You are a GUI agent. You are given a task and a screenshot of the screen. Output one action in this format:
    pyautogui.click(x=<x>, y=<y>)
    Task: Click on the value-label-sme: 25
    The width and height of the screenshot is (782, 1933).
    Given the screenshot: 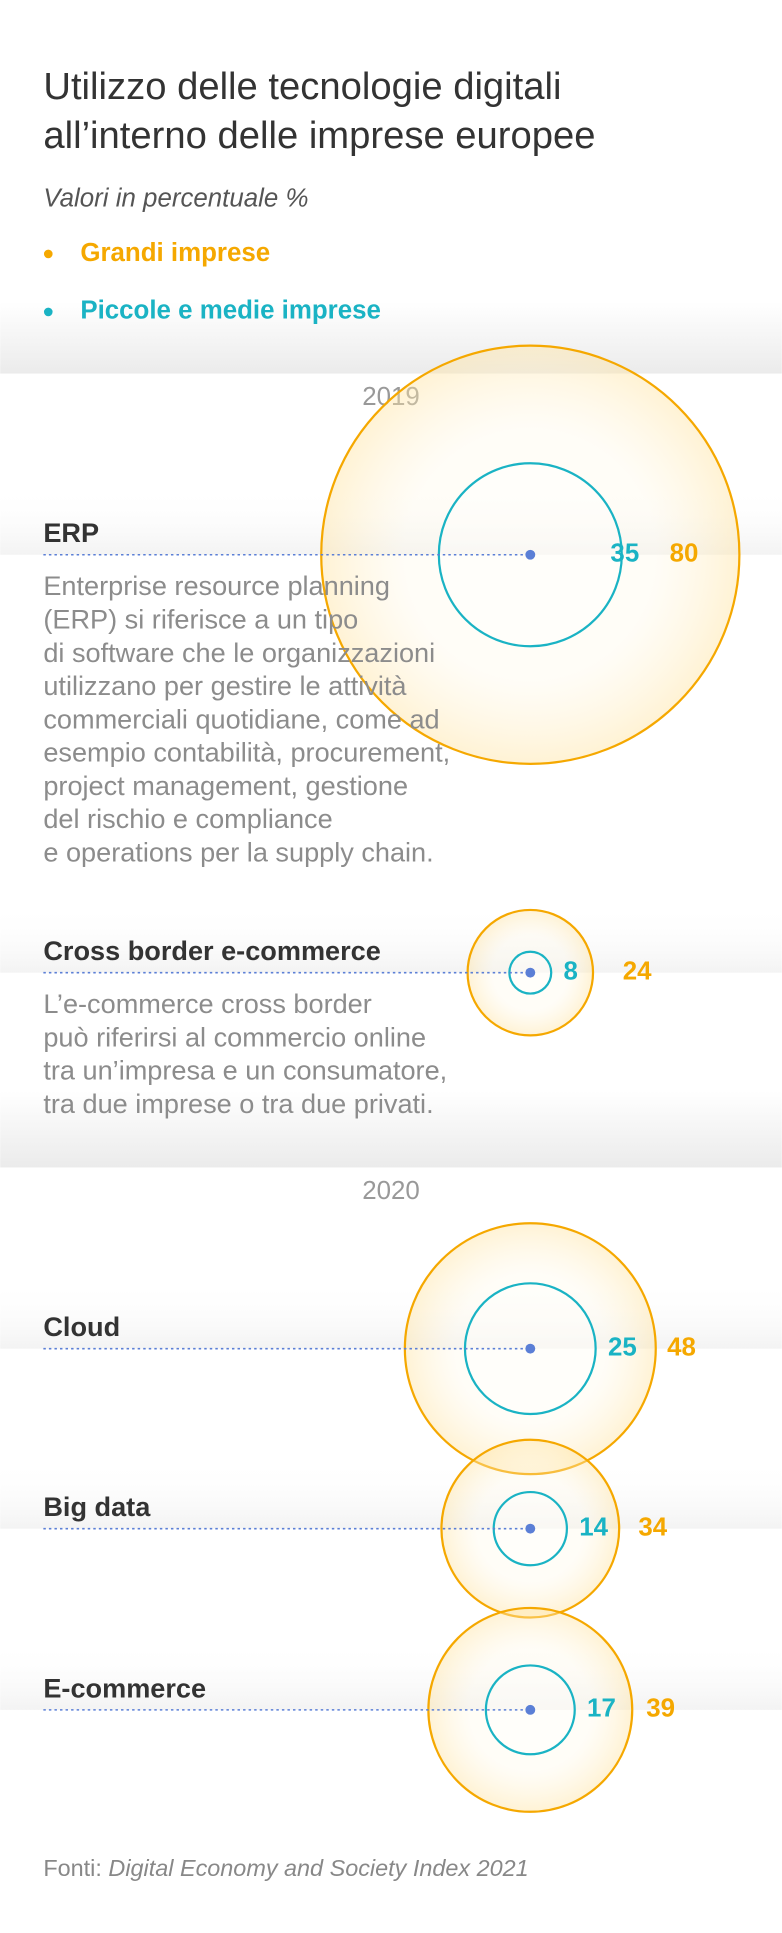 What is the action you would take?
    pyautogui.click(x=622, y=1348)
    